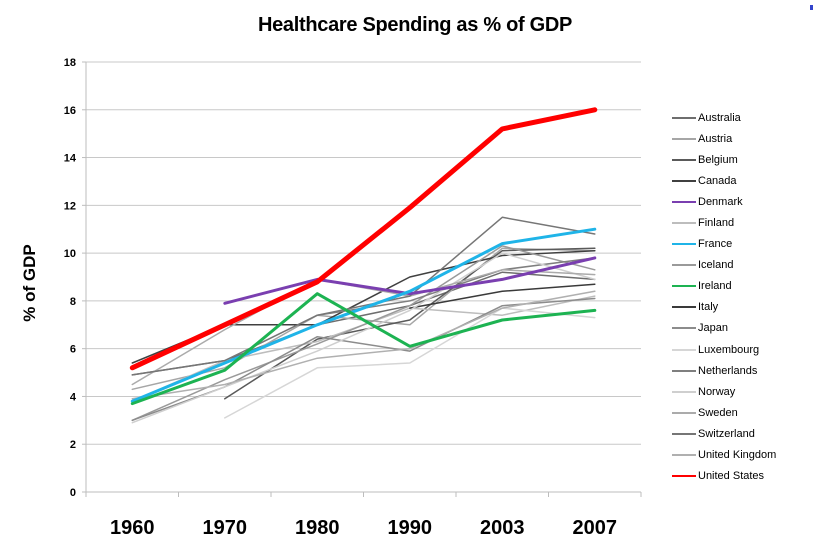 This screenshot has height=554, width=814. I want to click on series-line-united-kingdom, so click(363, 345).